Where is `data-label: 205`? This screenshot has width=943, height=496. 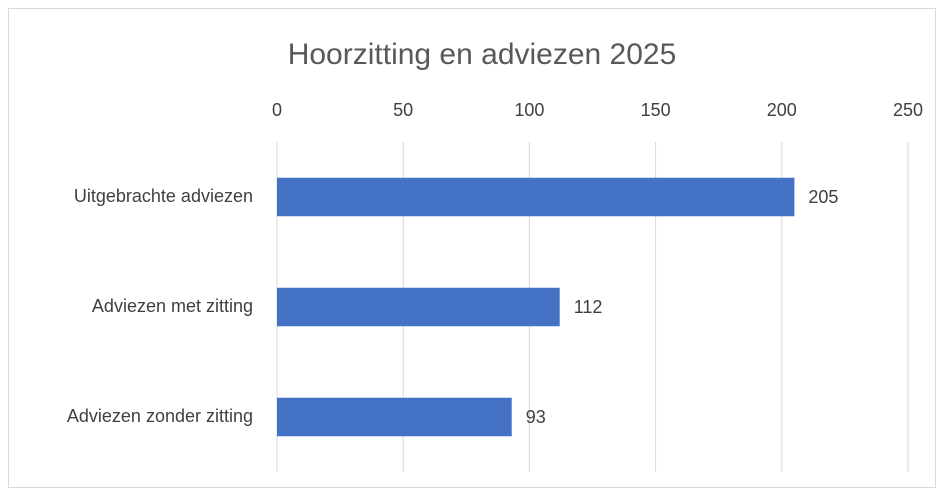
data-label: 205 is located at coordinates (823, 197).